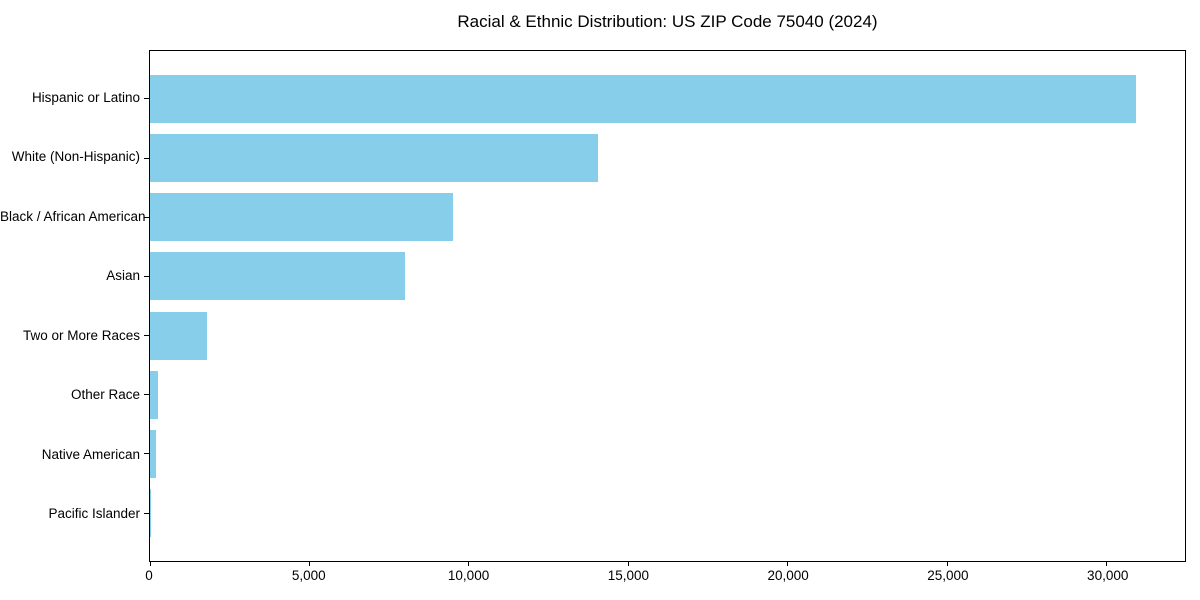 This screenshot has width=1200, height=600. Describe the element at coordinates (278, 276) in the screenshot. I see `bar-asian` at that location.